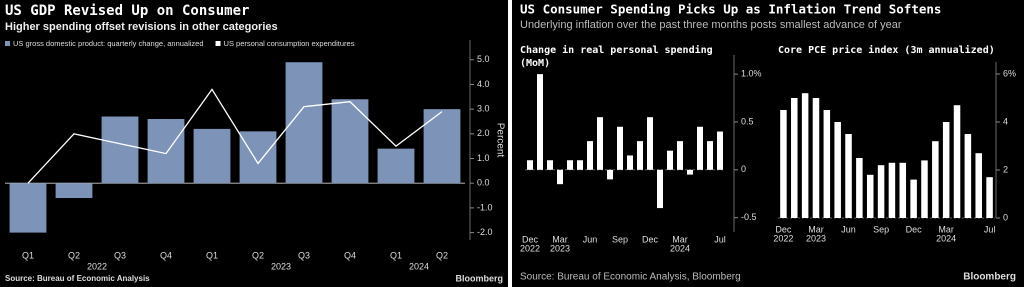 This screenshot has height=287, width=1024. I want to click on source: Source: Bureau of Economic Analysis, so click(77, 278).